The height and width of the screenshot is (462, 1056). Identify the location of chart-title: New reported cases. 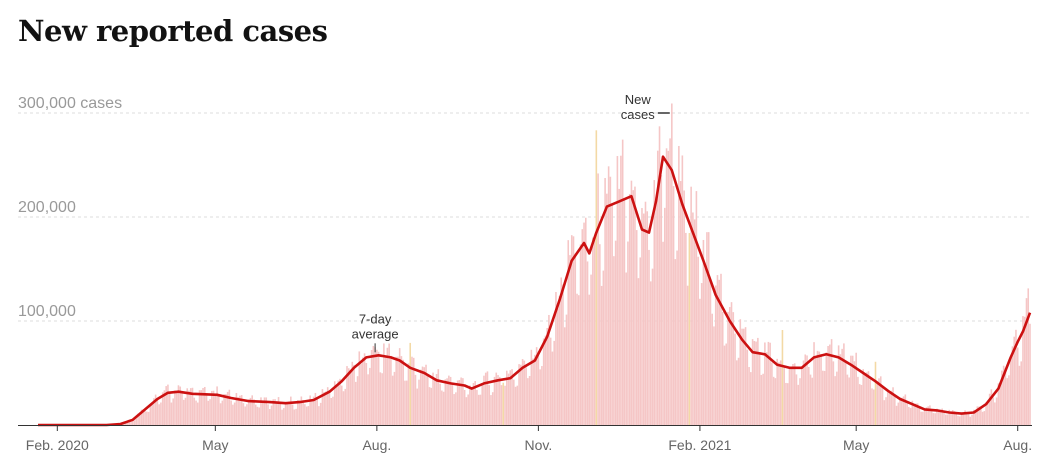
(173, 31).